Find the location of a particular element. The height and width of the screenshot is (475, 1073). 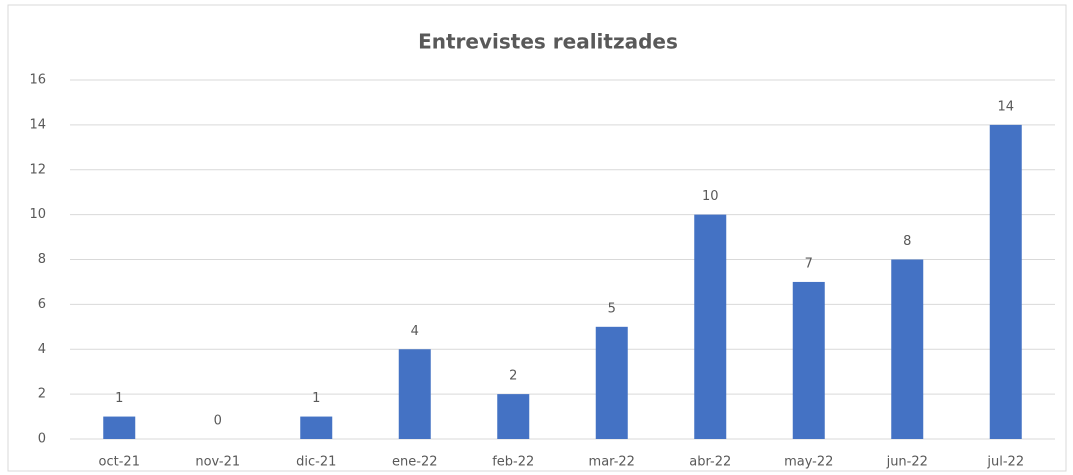

y-tick-label: 10 is located at coordinates (37, 214).